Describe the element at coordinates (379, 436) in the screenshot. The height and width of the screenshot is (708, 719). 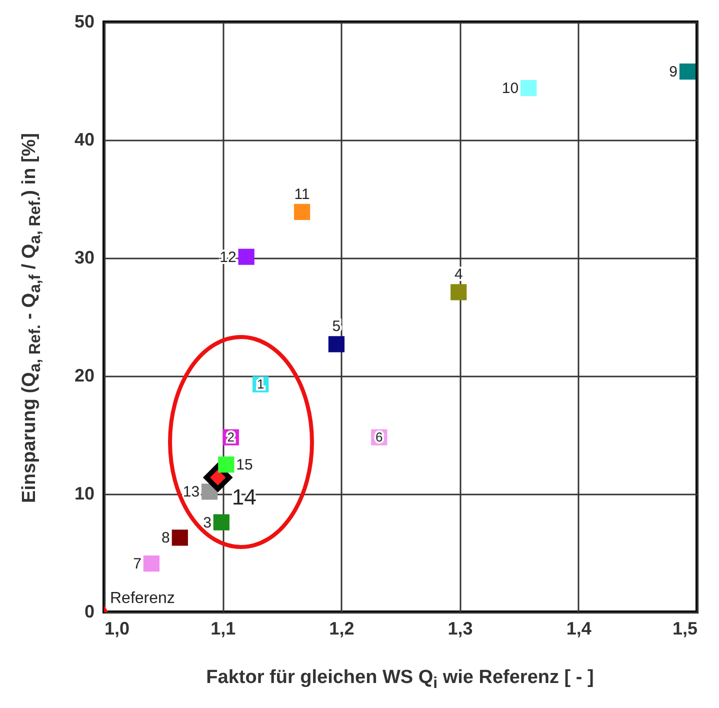
I see `series-label: 6` at that location.